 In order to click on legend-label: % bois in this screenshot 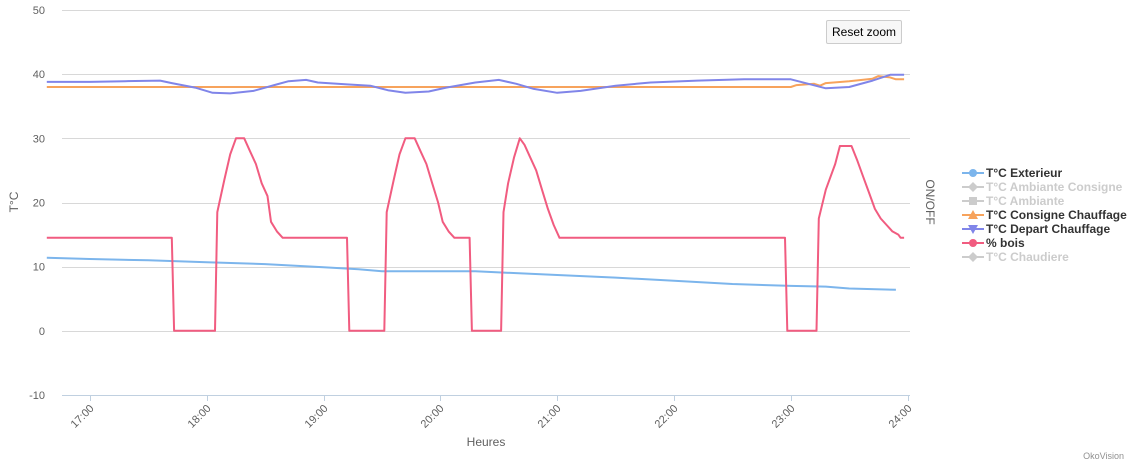, I will do `click(1005, 243)`.